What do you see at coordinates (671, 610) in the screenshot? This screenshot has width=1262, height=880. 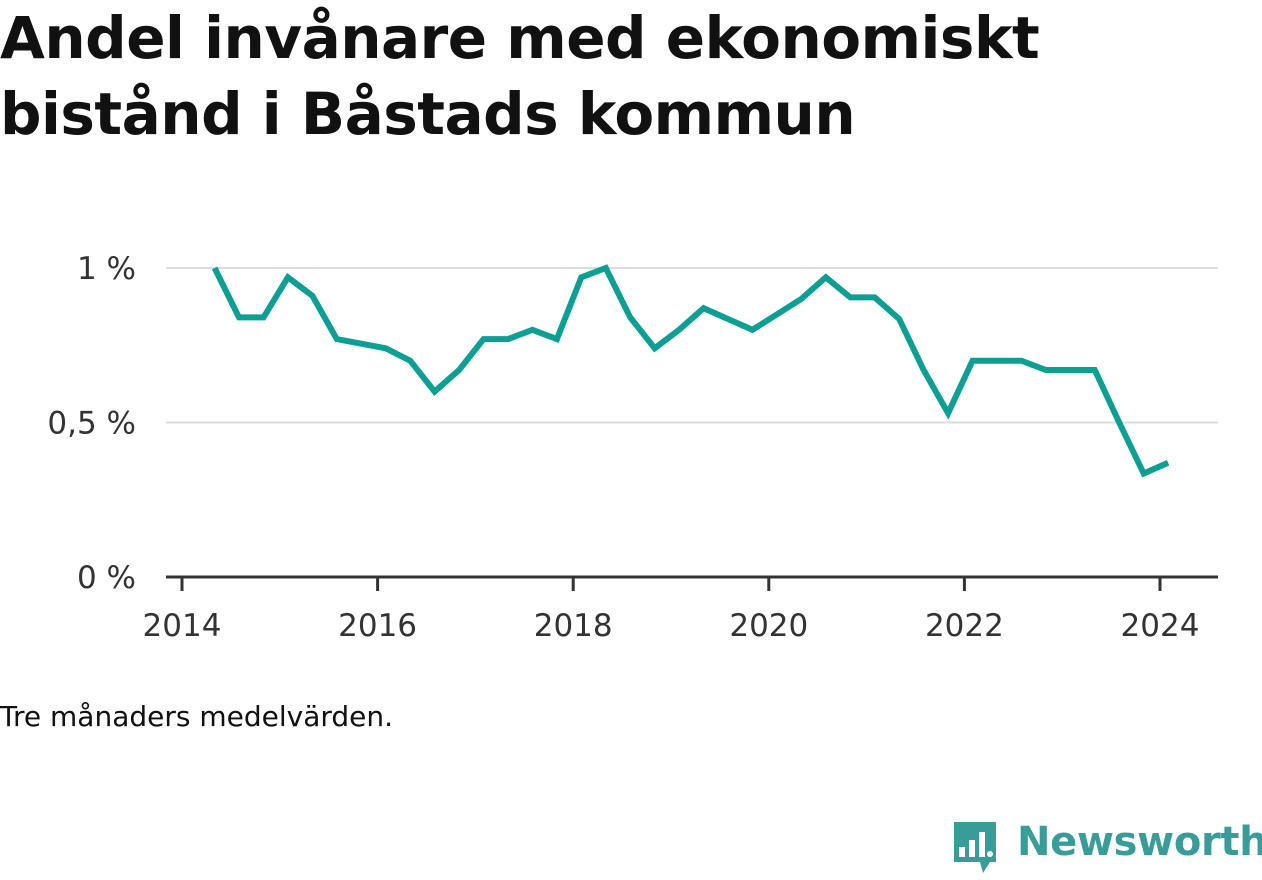 I see `x-axis: 2014 2016 2018 2020 2022 2024` at bounding box center [671, 610].